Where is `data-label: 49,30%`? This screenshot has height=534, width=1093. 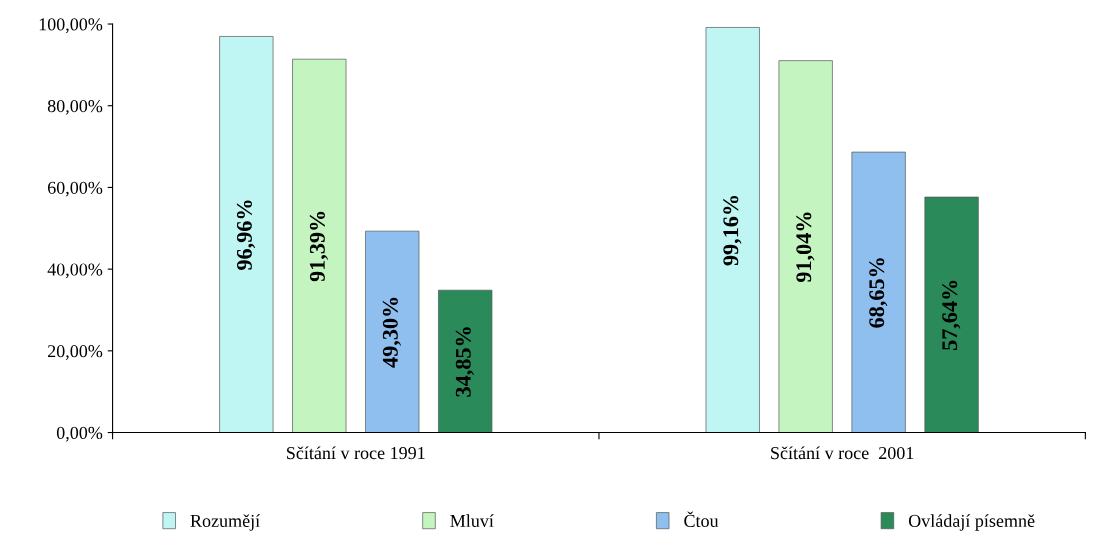 data-label: 49,30% is located at coordinates (392, 332).